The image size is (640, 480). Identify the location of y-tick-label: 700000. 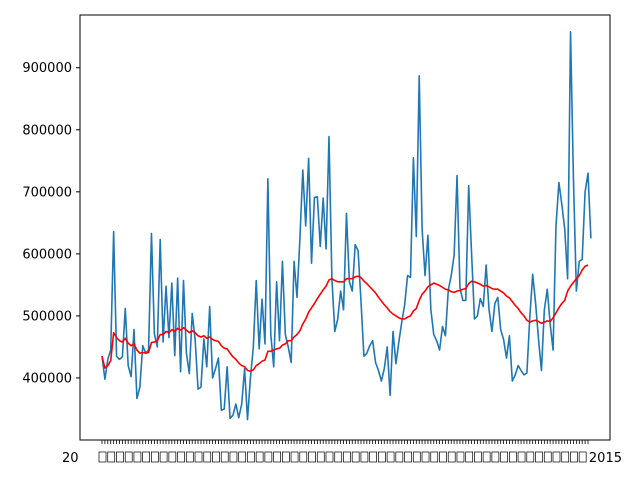
(47, 192).